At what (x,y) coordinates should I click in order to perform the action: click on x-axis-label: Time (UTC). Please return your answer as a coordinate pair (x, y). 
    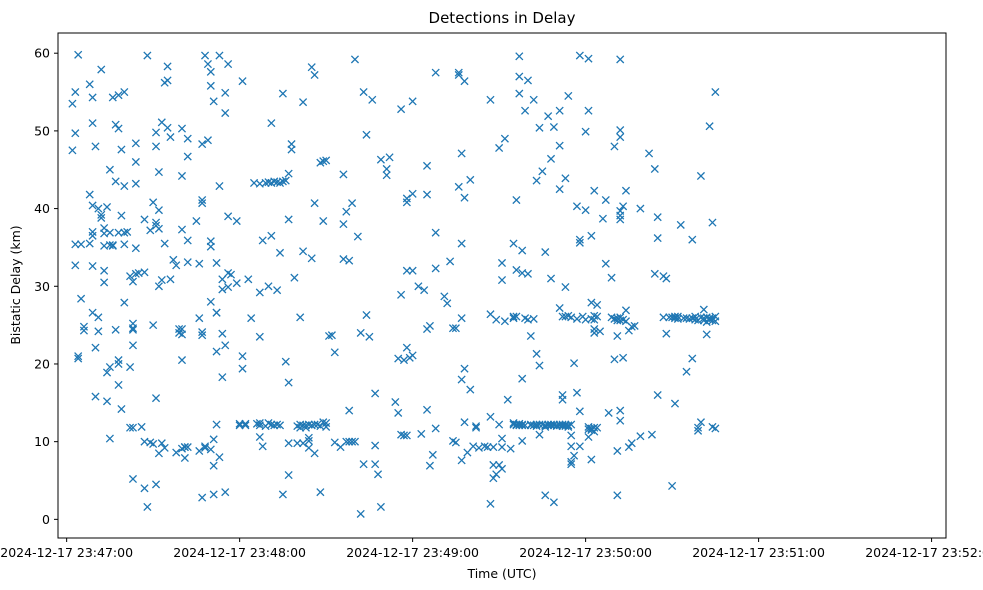
    Looking at the image, I should click on (501, 573).